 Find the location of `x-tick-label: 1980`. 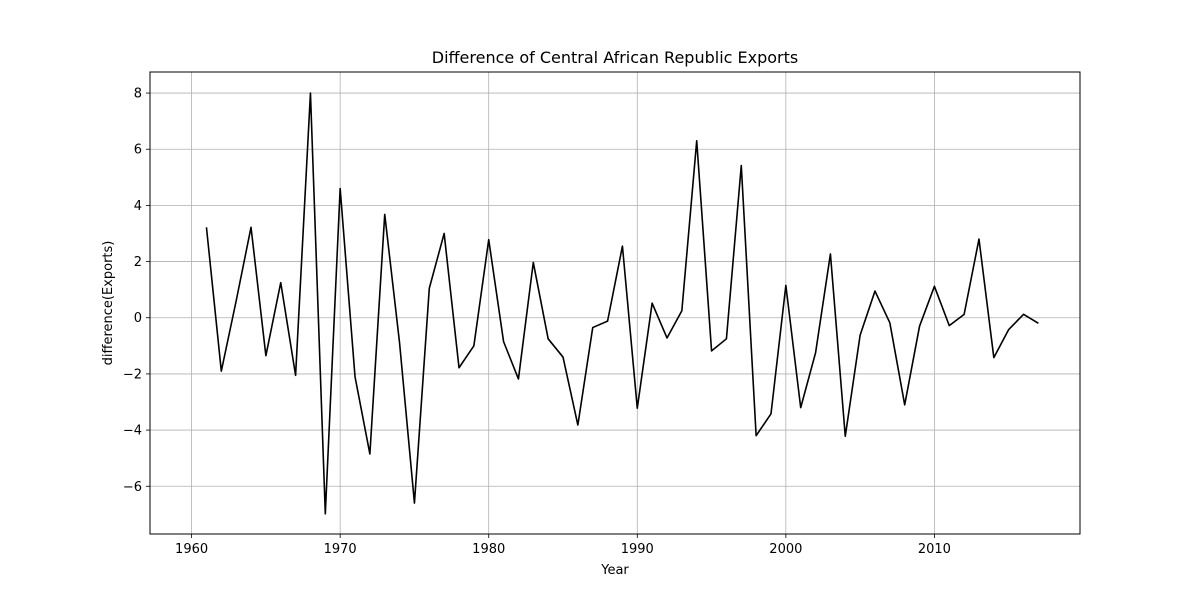

x-tick-label: 1980 is located at coordinates (488, 549).